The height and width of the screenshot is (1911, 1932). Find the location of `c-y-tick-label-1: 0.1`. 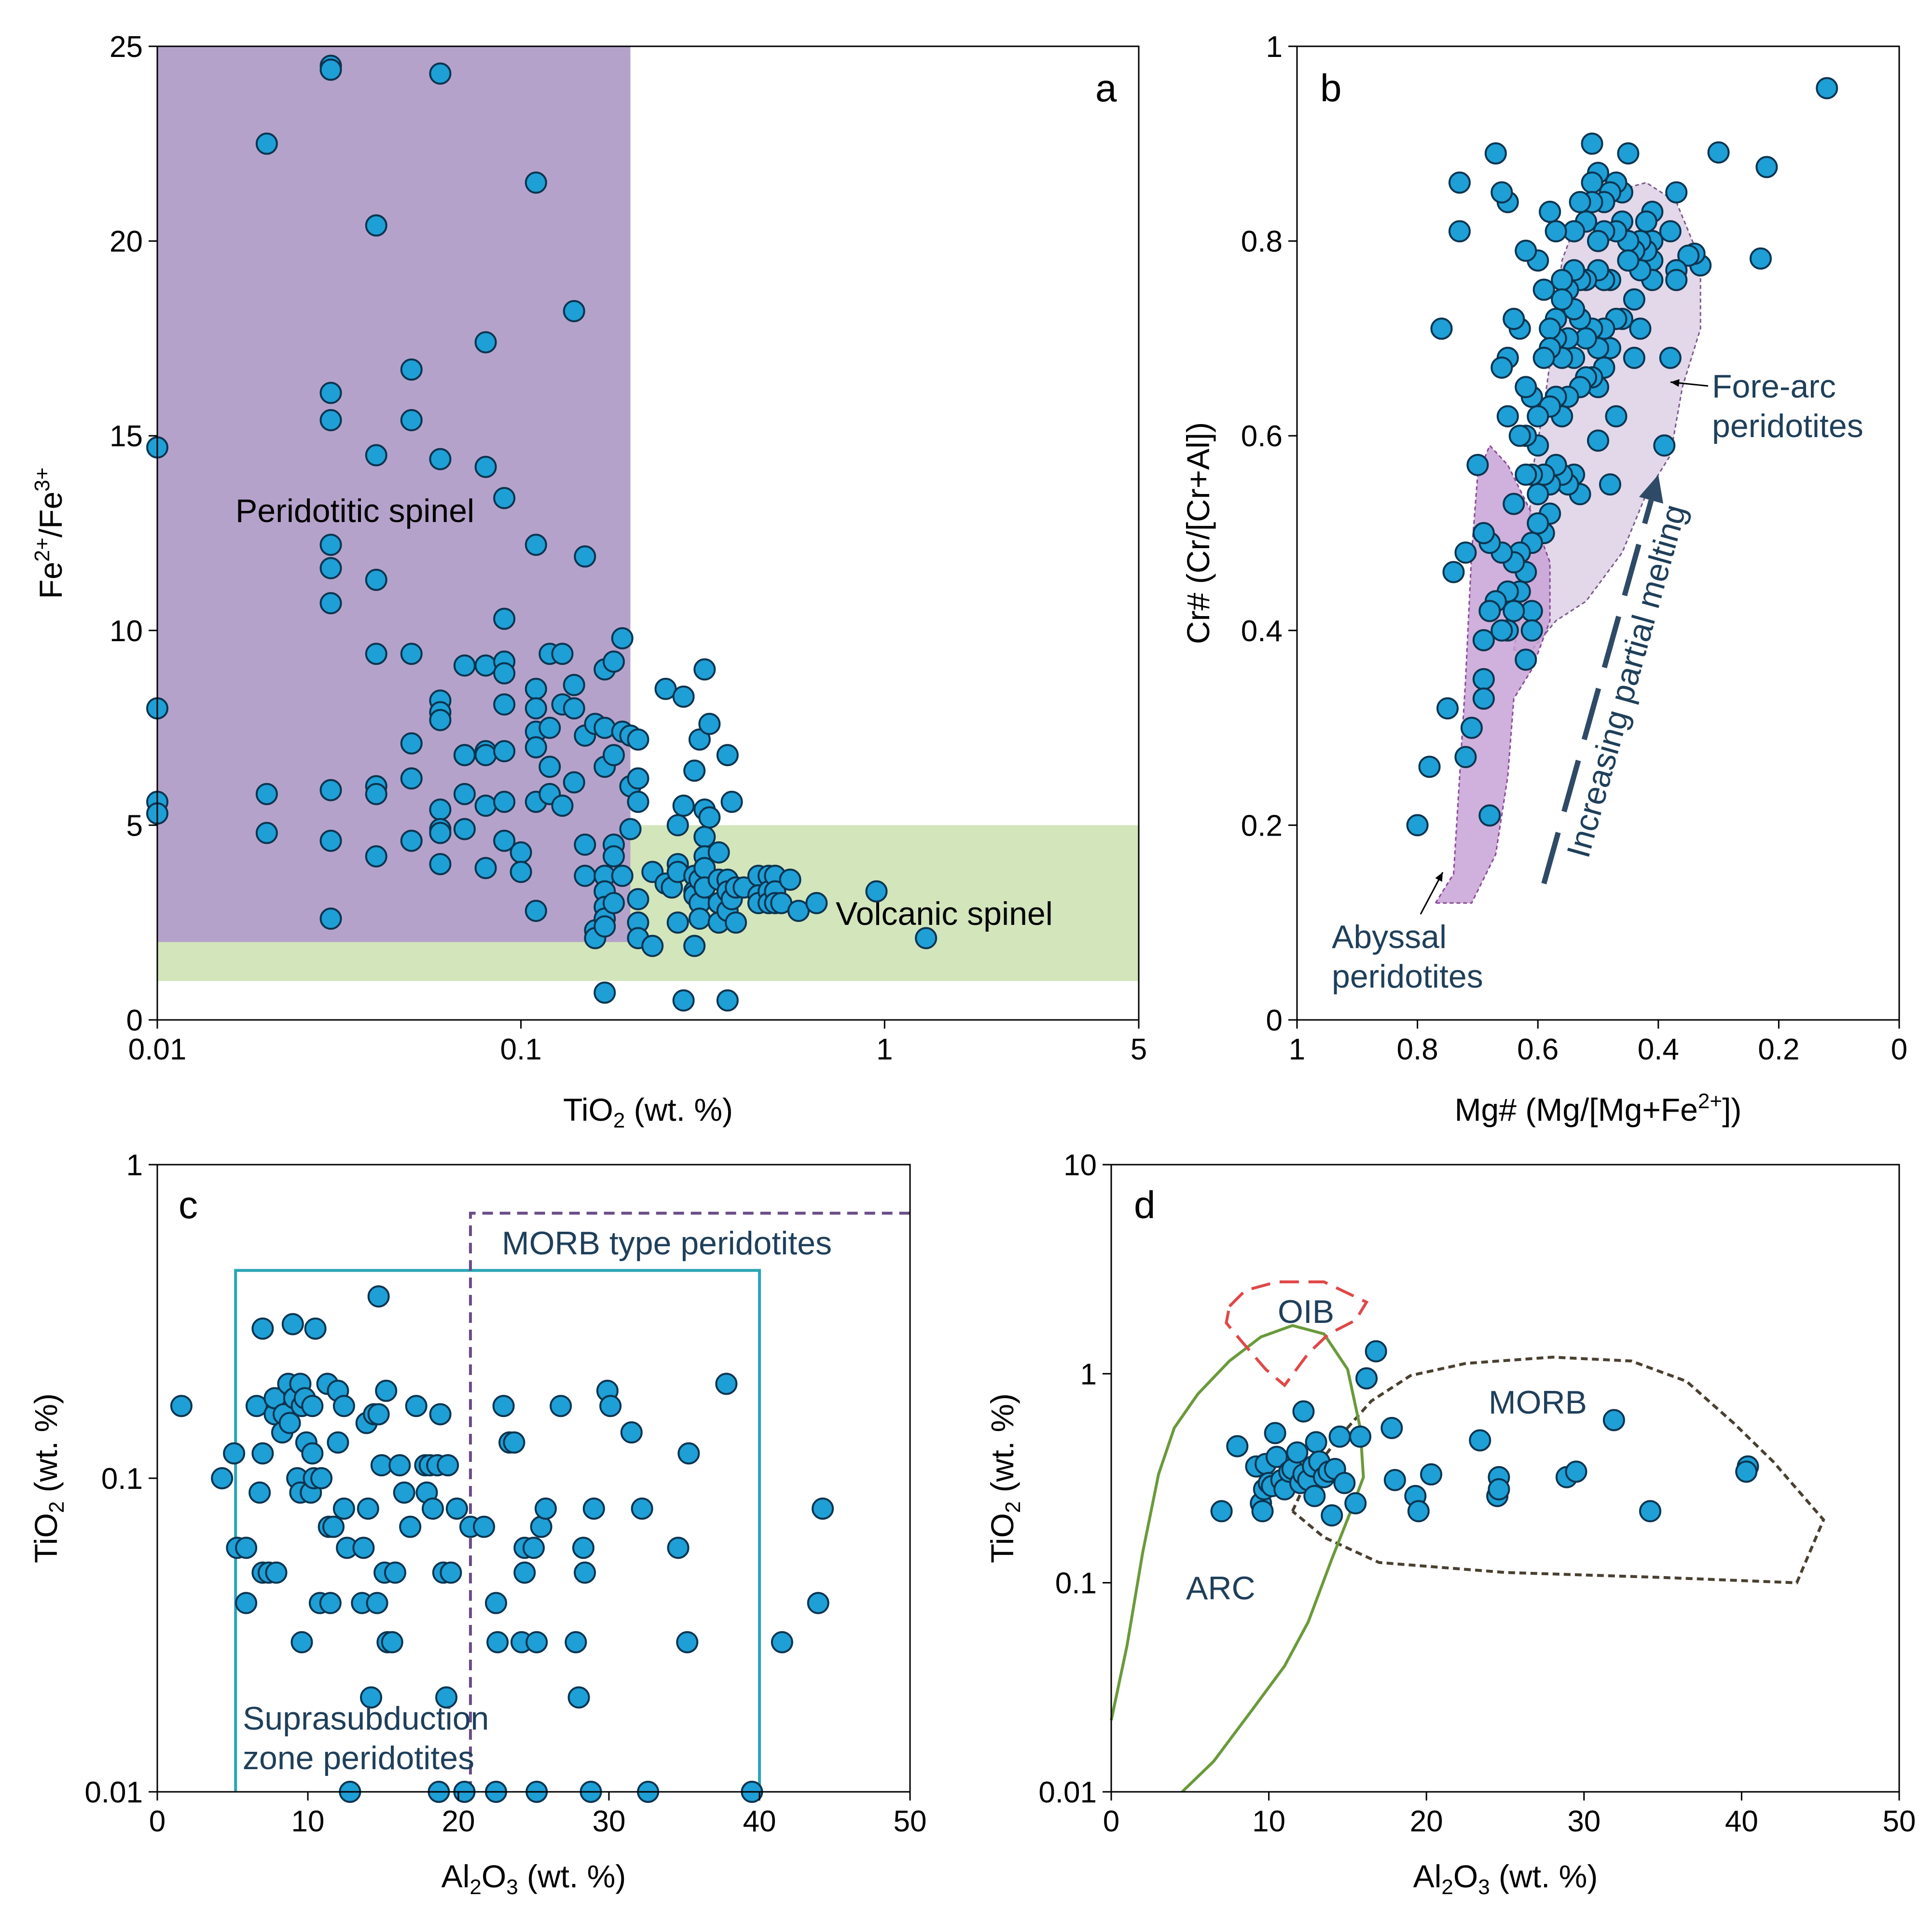

c-y-tick-label-1: 0.1 is located at coordinates (122, 1479).